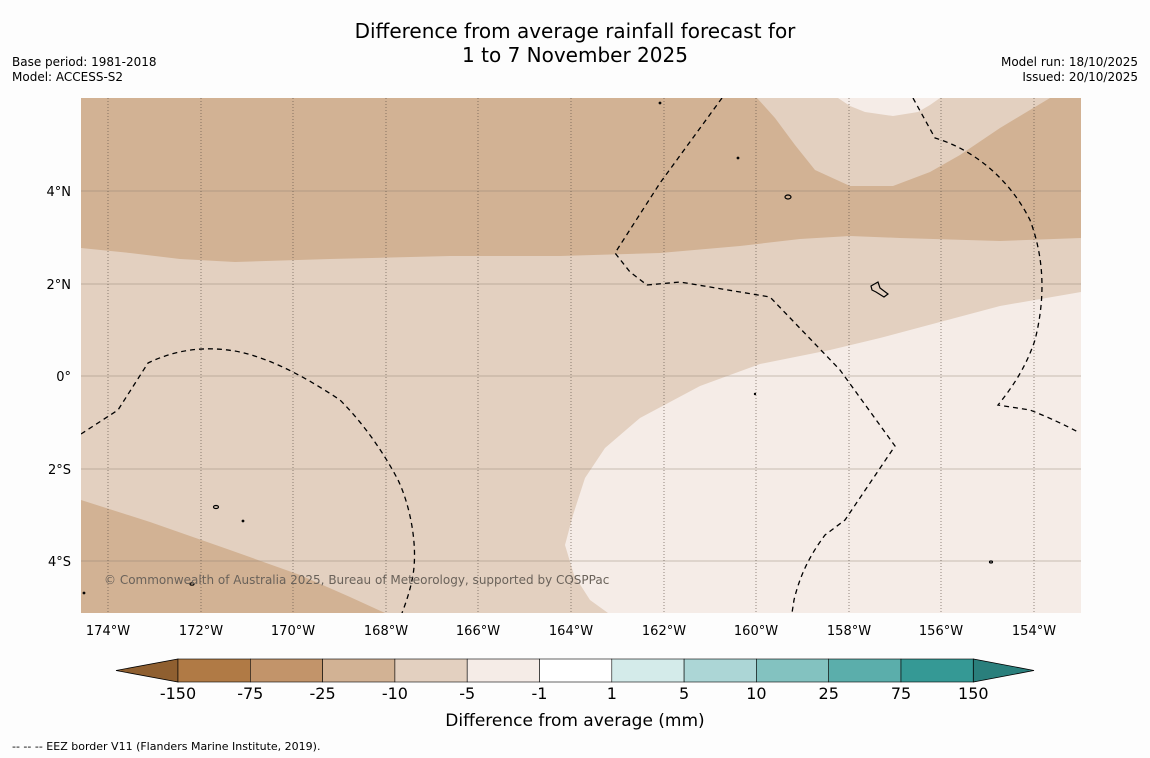  Describe the element at coordinates (323, 693) in the screenshot. I see `colorbar-tick-label: -25` at that location.